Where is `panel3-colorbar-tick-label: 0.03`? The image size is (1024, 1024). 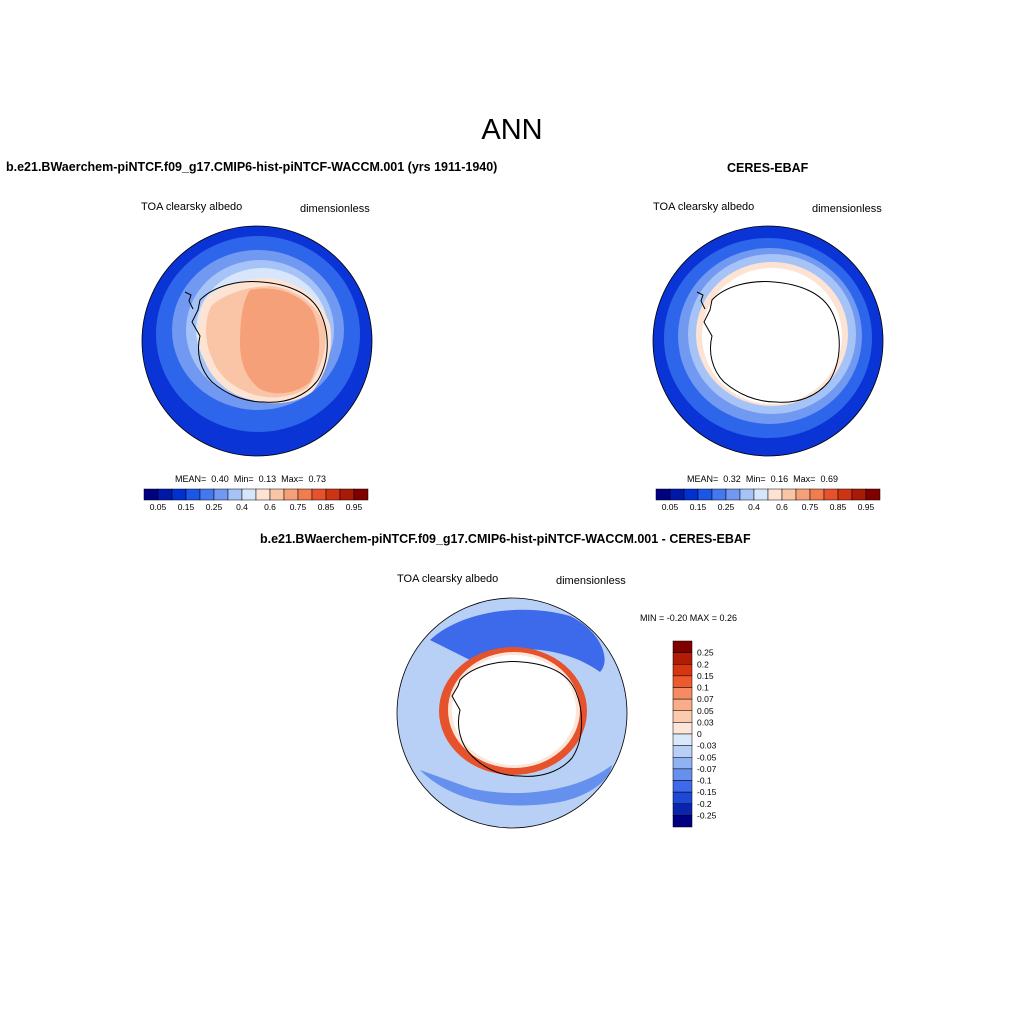
panel3-colorbar-tick-label: 0.03 is located at coordinates (705, 722).